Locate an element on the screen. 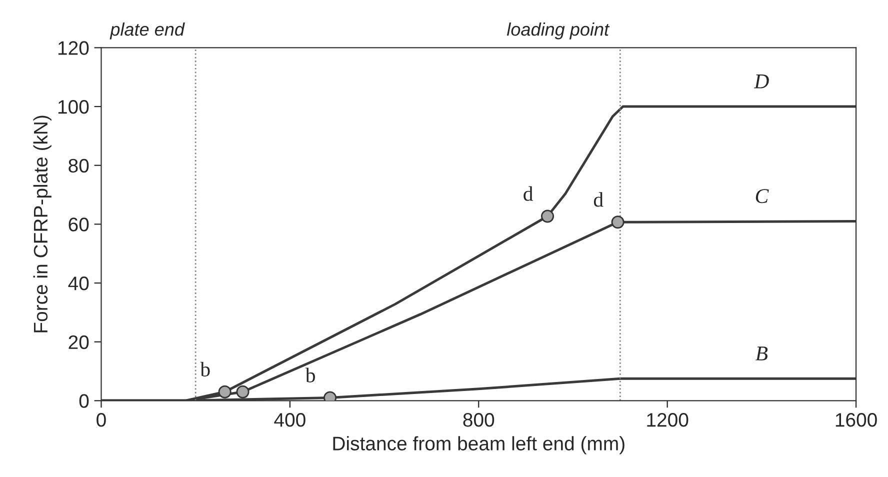 Image resolution: width=888 pixels, height=477 pixels. x-tick-label: 400 is located at coordinates (290, 420).